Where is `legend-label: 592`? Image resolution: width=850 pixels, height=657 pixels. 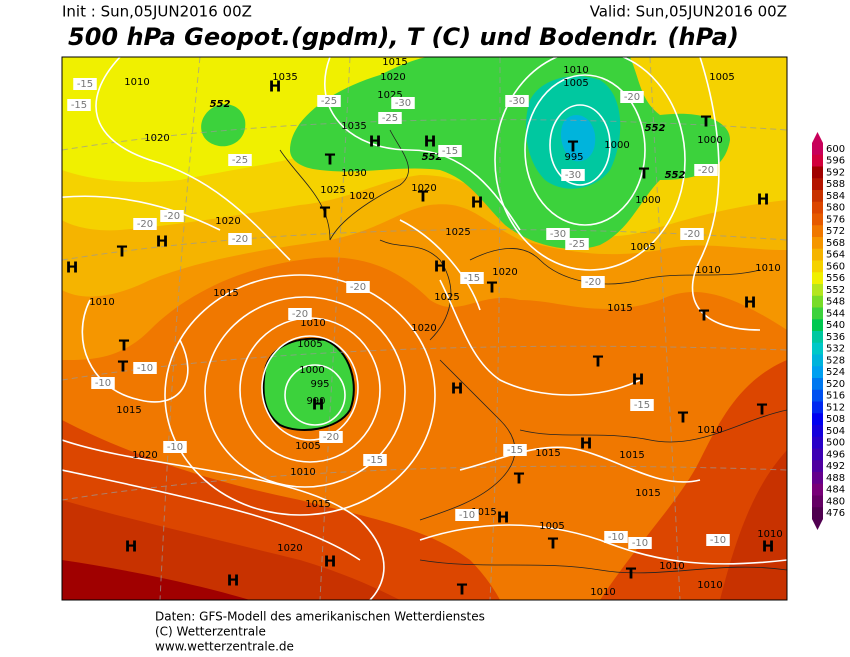
legend-label: 592 is located at coordinates (835, 172).